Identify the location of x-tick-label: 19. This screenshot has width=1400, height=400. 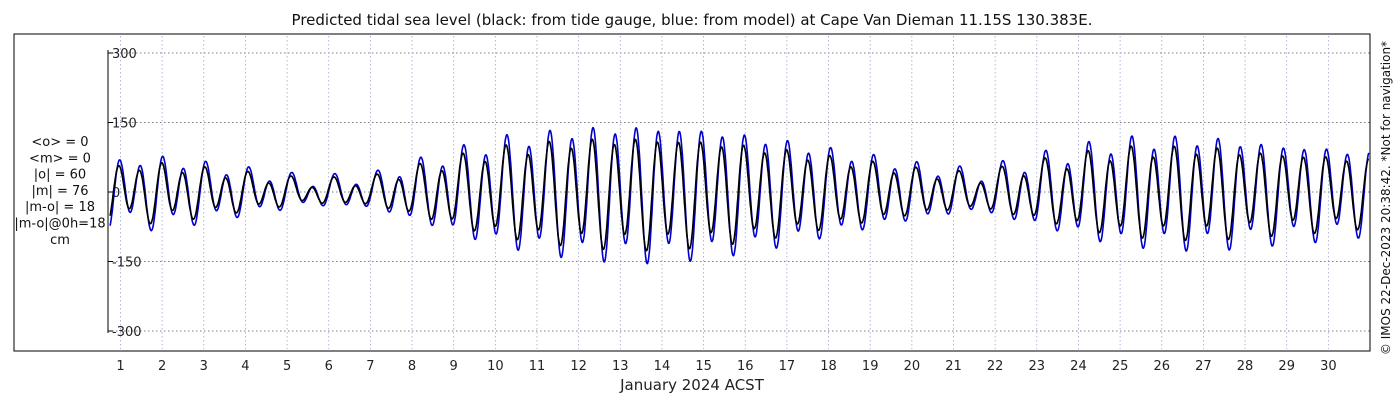
(870, 366).